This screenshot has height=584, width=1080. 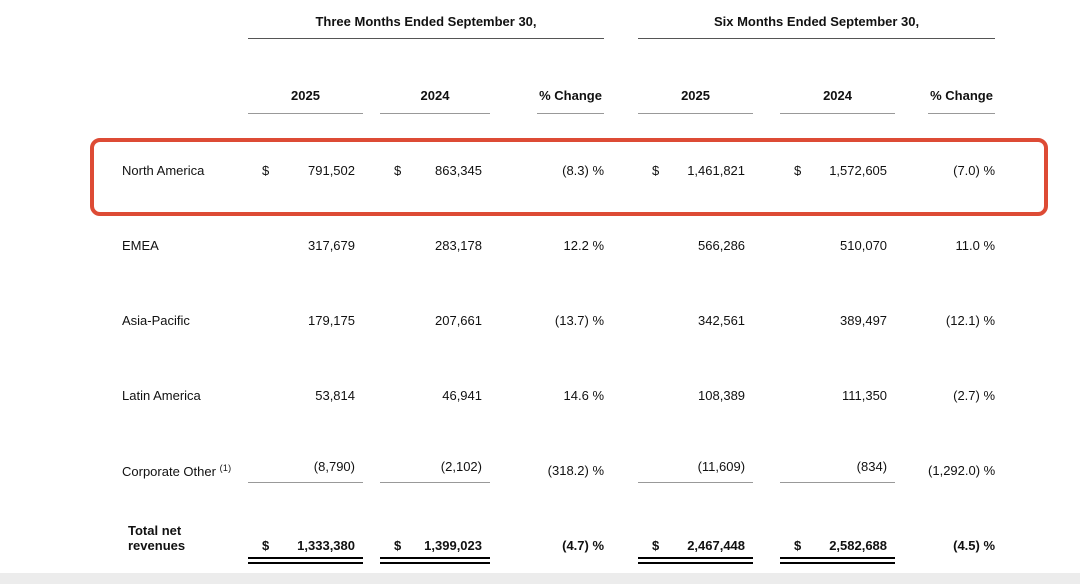 What do you see at coordinates (435, 470) in the screenshot?
I see `revenue-cell: (2,102)` at bounding box center [435, 470].